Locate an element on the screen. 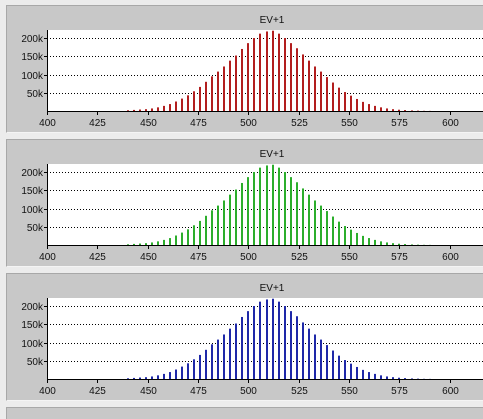 Image resolution: width=483 pixels, height=419 pixels. x-tick-label: 550 is located at coordinates (349, 391).